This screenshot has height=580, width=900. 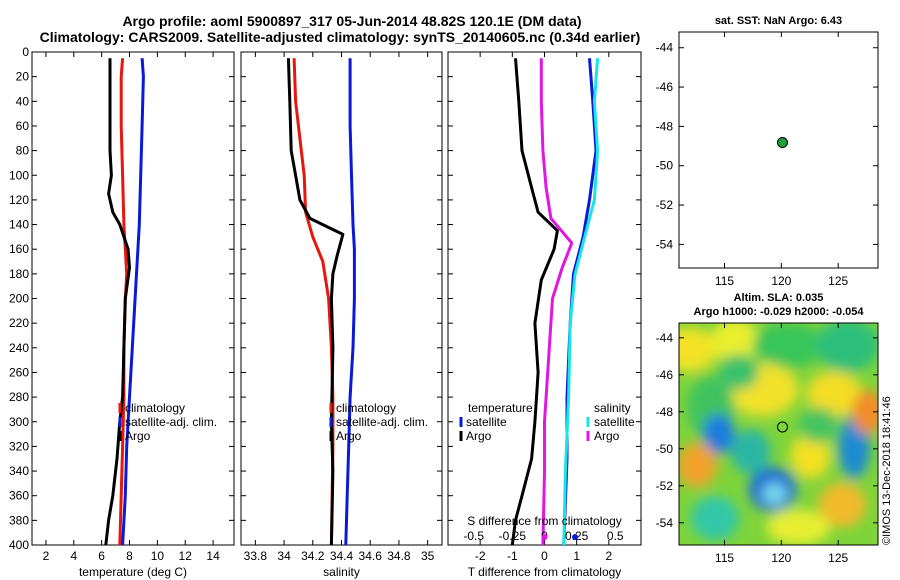 What do you see at coordinates (665, 338) in the screenshot?
I see `y-tick-label: -44` at bounding box center [665, 338].